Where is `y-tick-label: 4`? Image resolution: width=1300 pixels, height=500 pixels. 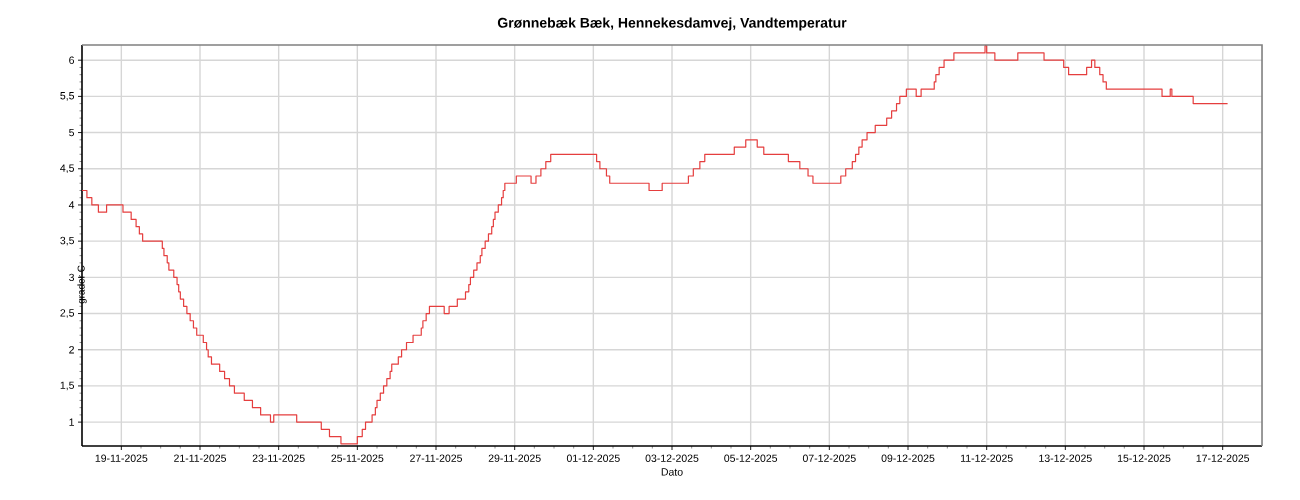
y-tick-label: 4 is located at coordinates (71, 205).